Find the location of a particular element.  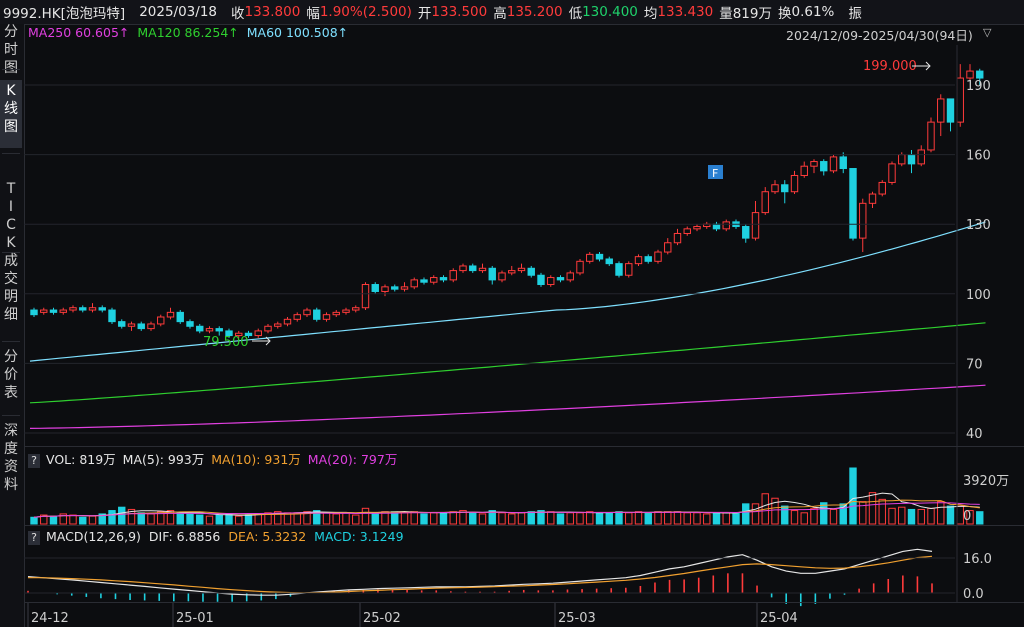

range-dropdown-icon: ▽ is located at coordinates (987, 32).